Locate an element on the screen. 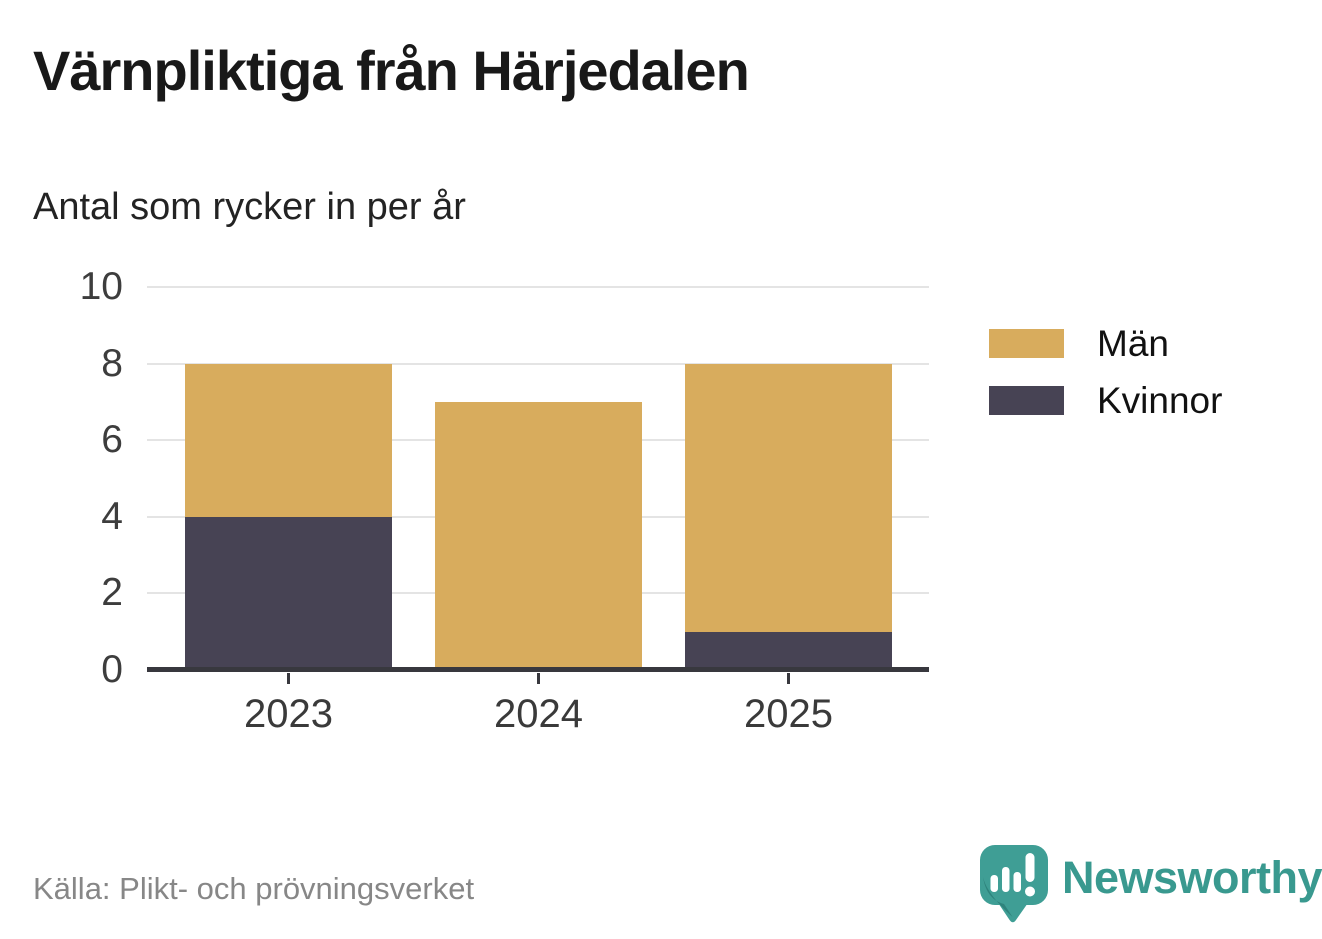  legend-swatch-women is located at coordinates (1026, 400).